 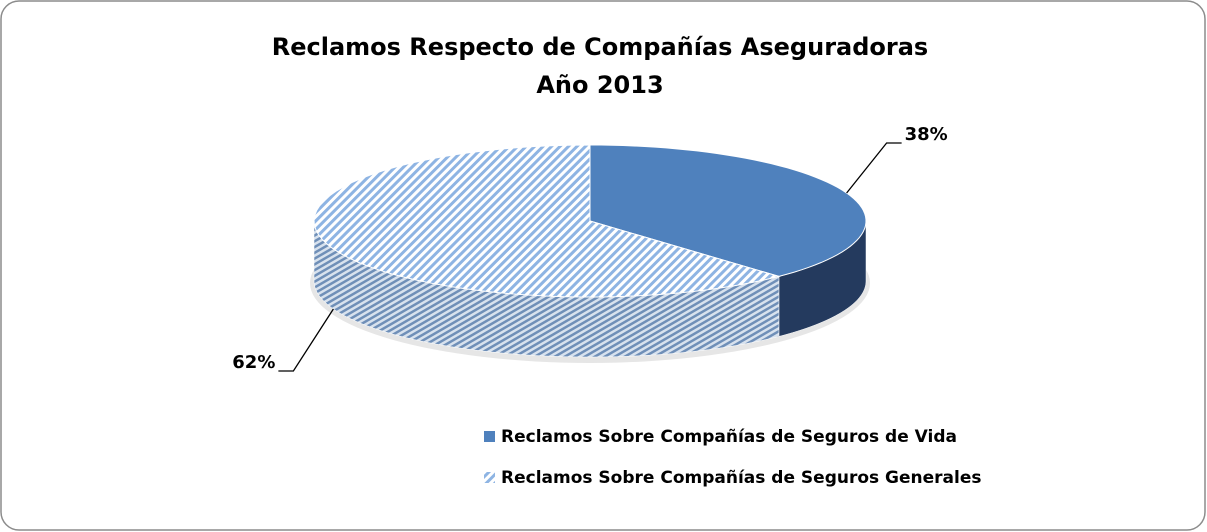 I want to click on data-label: 38%, so click(x=926, y=134).